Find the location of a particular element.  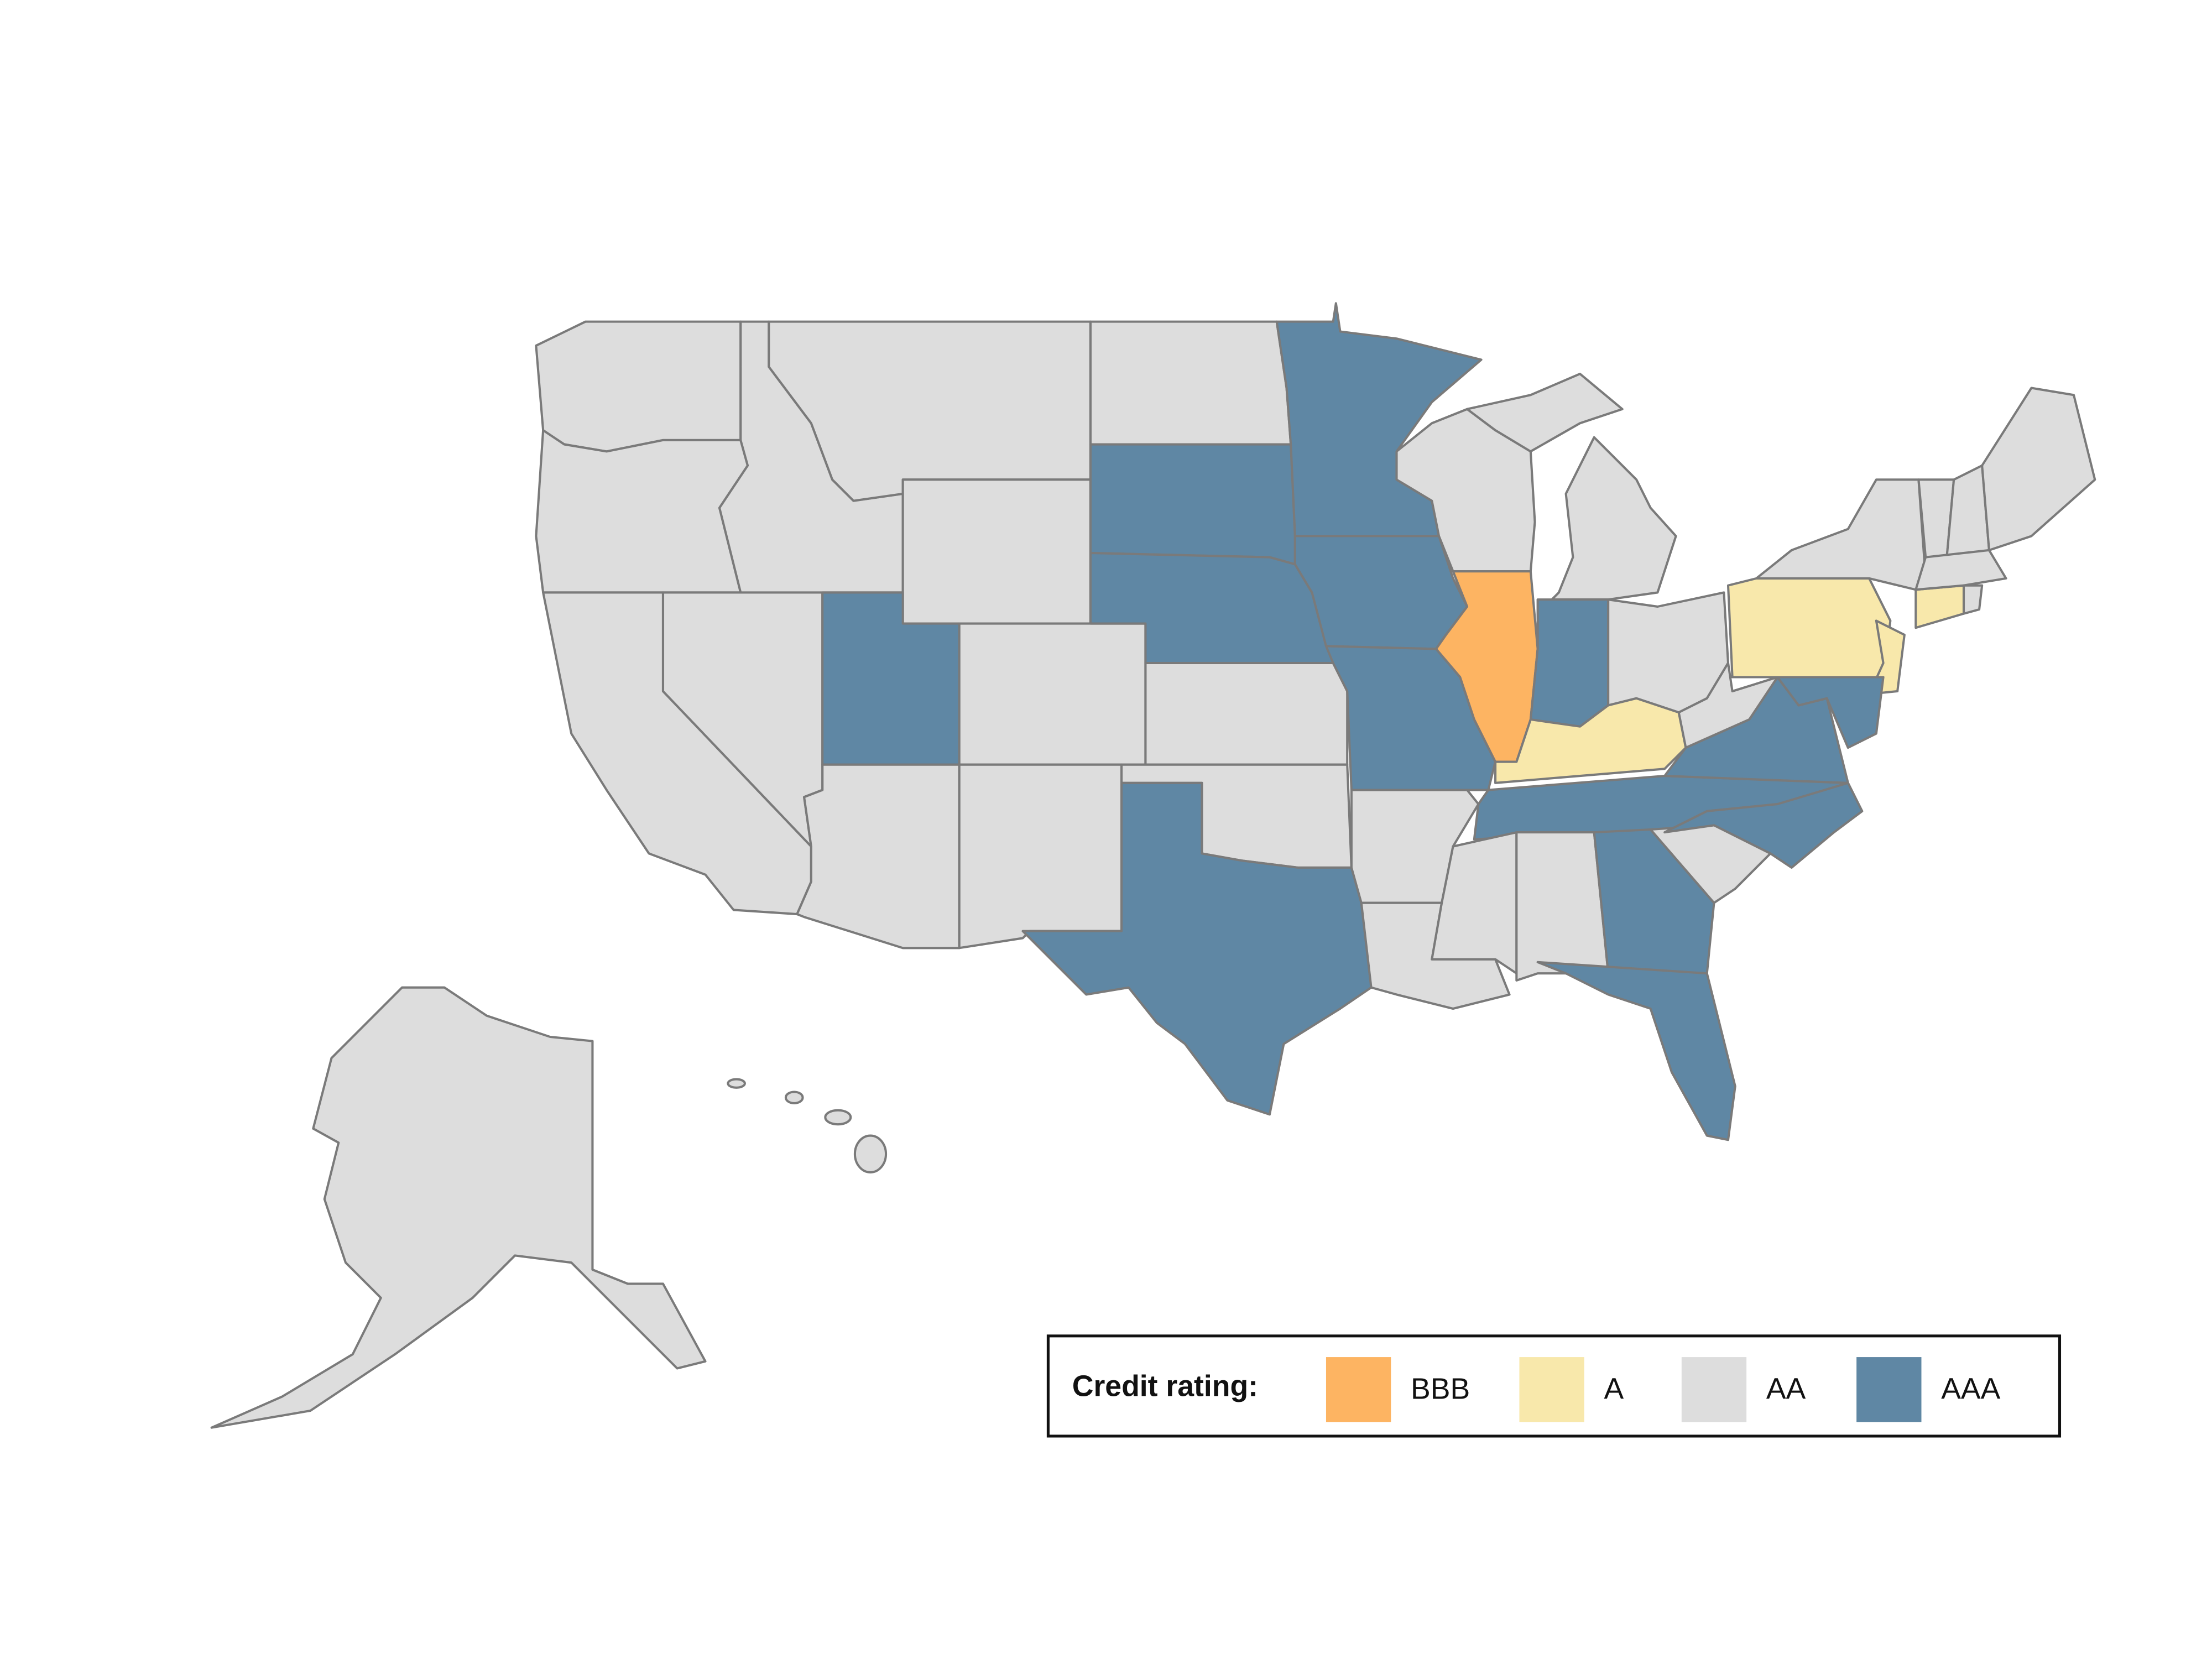

legend-label: AAA is located at coordinates (1971, 1389).